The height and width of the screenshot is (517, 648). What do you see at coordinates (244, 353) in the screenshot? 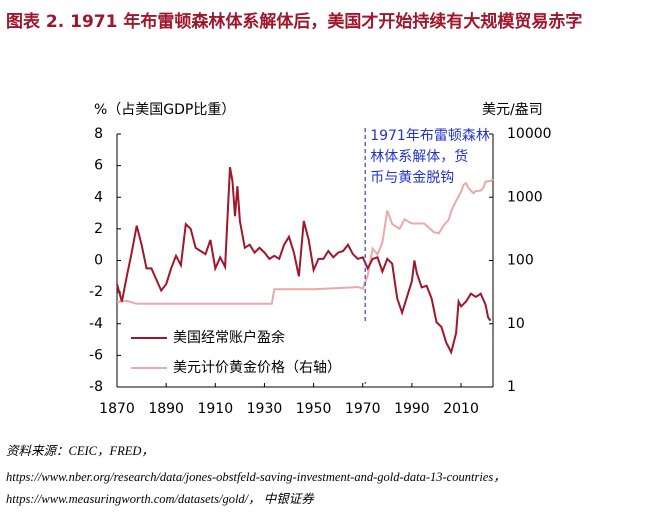
I see `legend-box` at bounding box center [244, 353].